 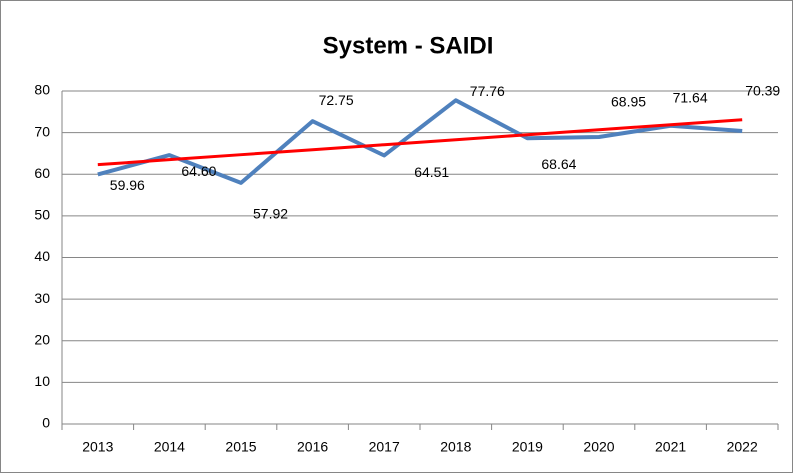 I want to click on x-tick-label: 2018, so click(x=455, y=447).